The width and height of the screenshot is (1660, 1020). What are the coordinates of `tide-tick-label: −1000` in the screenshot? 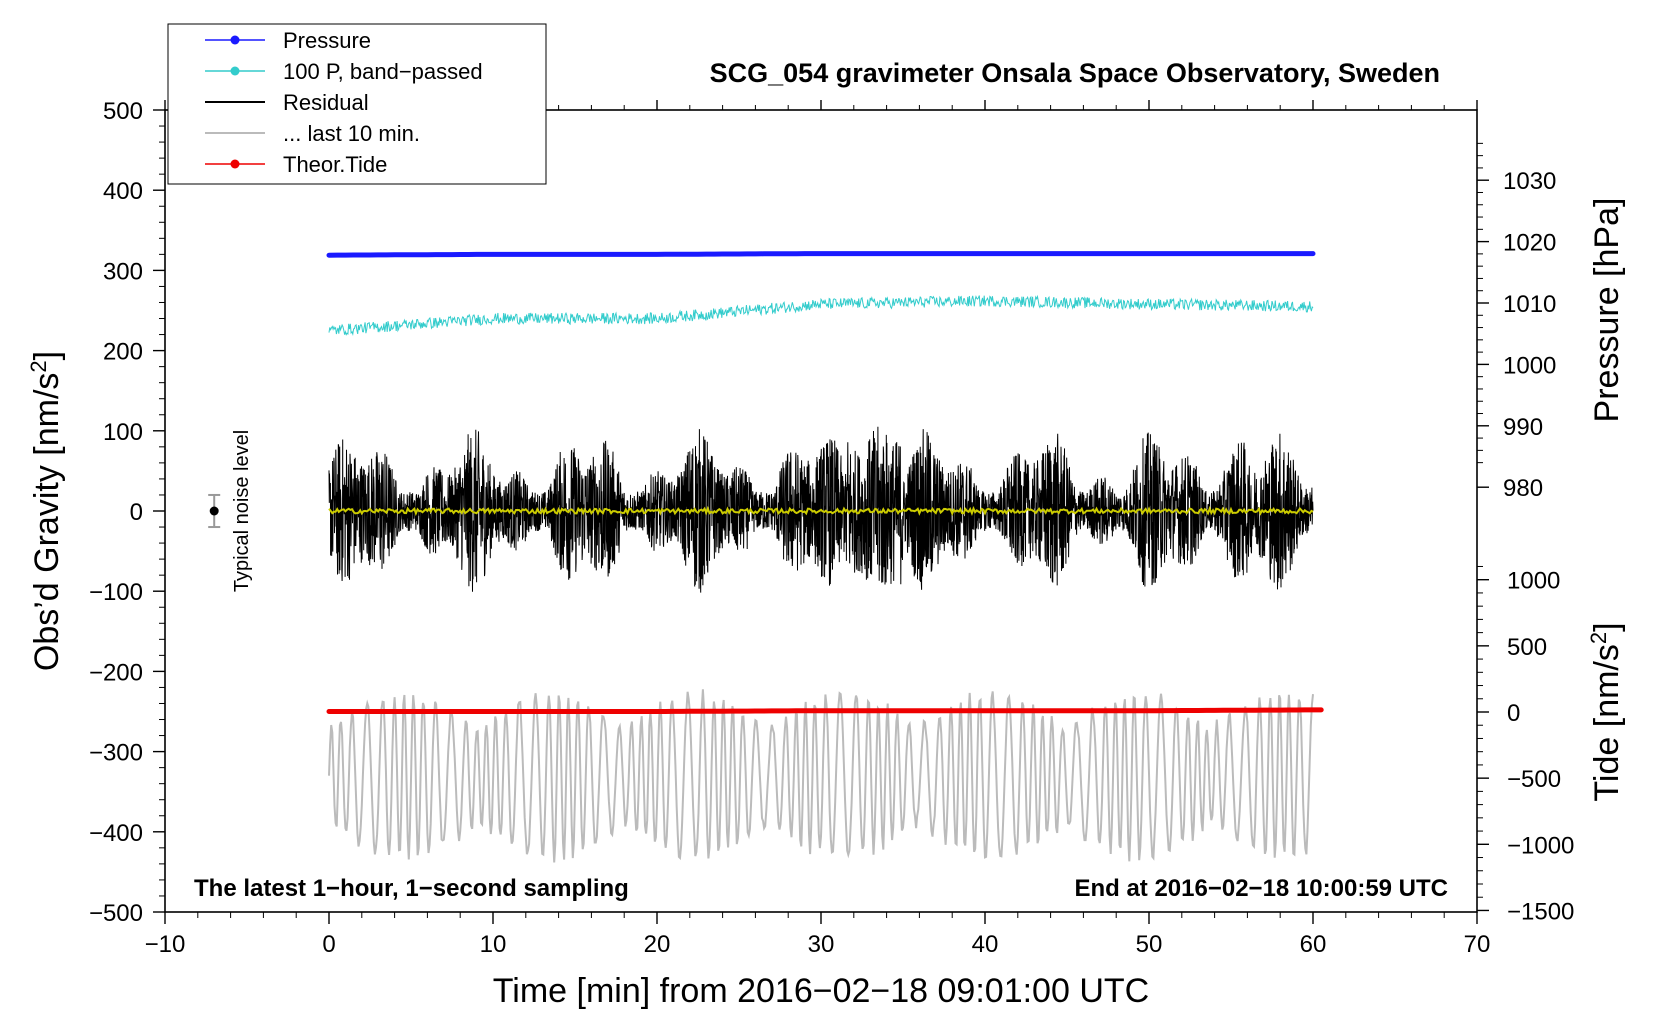 It's located at (1540, 845).